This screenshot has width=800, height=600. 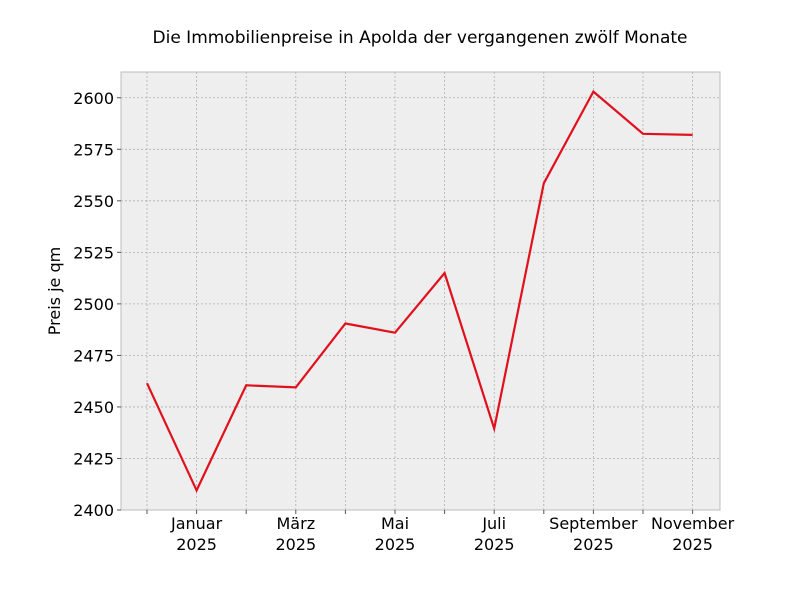 What do you see at coordinates (54, 291) in the screenshot?
I see `y-axis-label: Preis je qm` at bounding box center [54, 291].